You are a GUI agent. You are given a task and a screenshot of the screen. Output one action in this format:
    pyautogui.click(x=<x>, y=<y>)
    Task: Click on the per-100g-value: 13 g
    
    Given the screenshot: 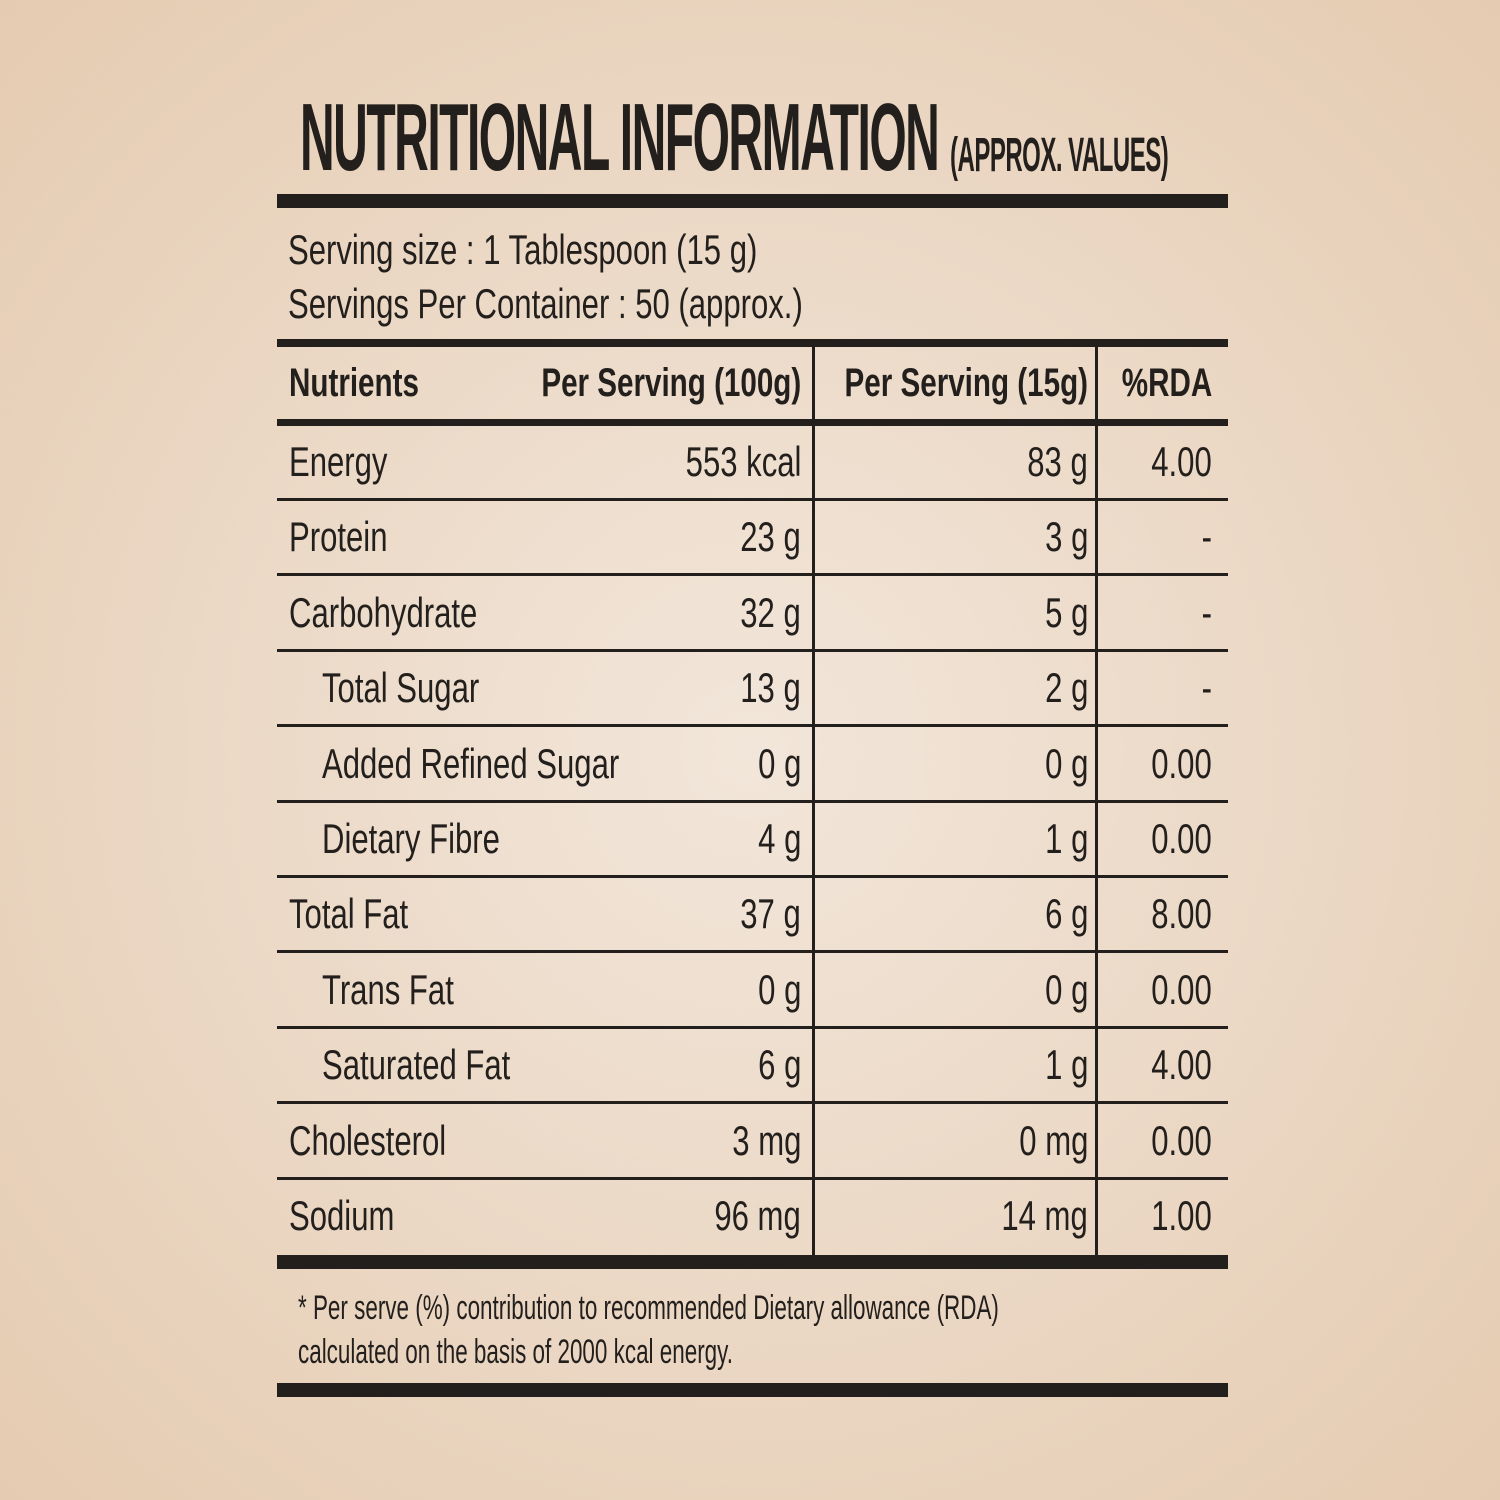 What is the action you would take?
    pyautogui.click(x=770, y=688)
    